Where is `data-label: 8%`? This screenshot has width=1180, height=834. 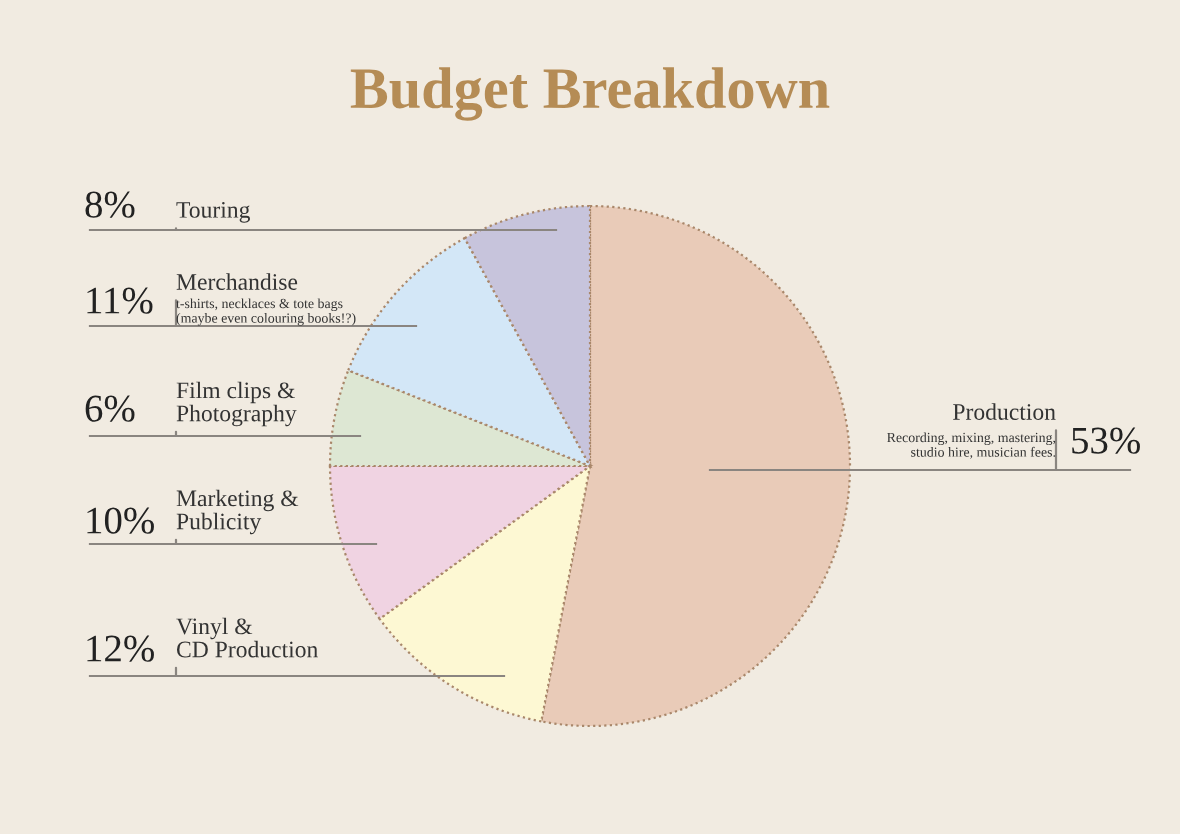 data-label: 8% is located at coordinates (110, 204).